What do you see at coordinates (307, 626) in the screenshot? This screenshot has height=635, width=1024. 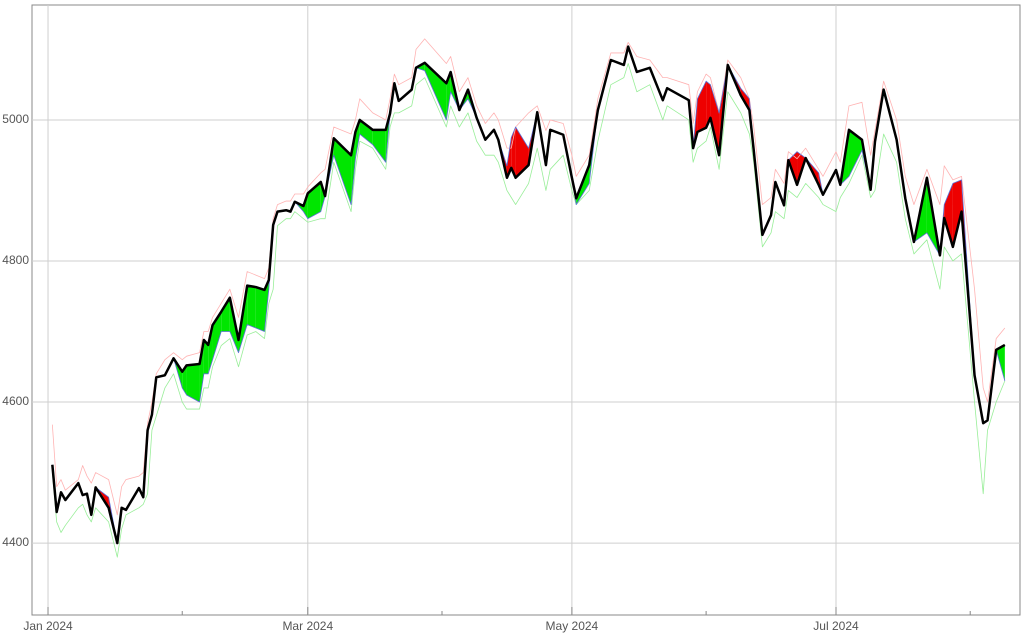 I see `x-tick-label: Mar 2024` at bounding box center [307, 626].